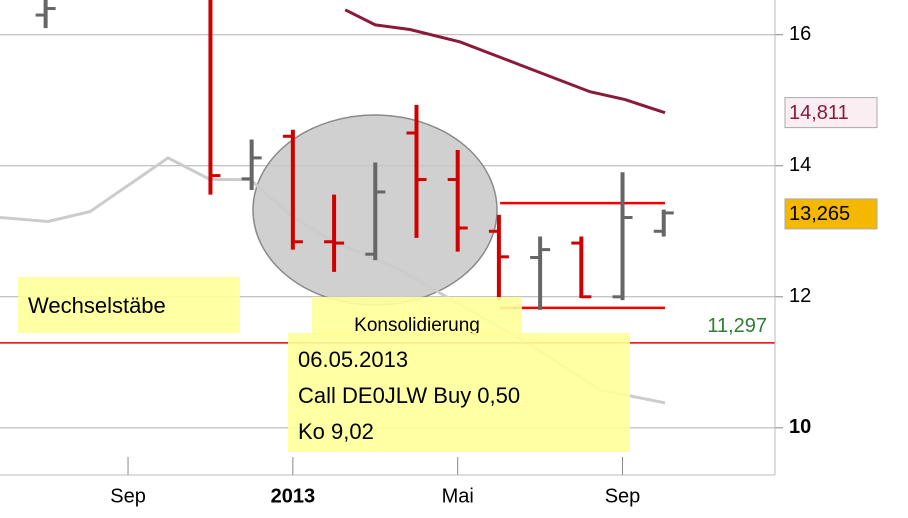  I want to click on reference-label: 11,297, so click(737, 326).